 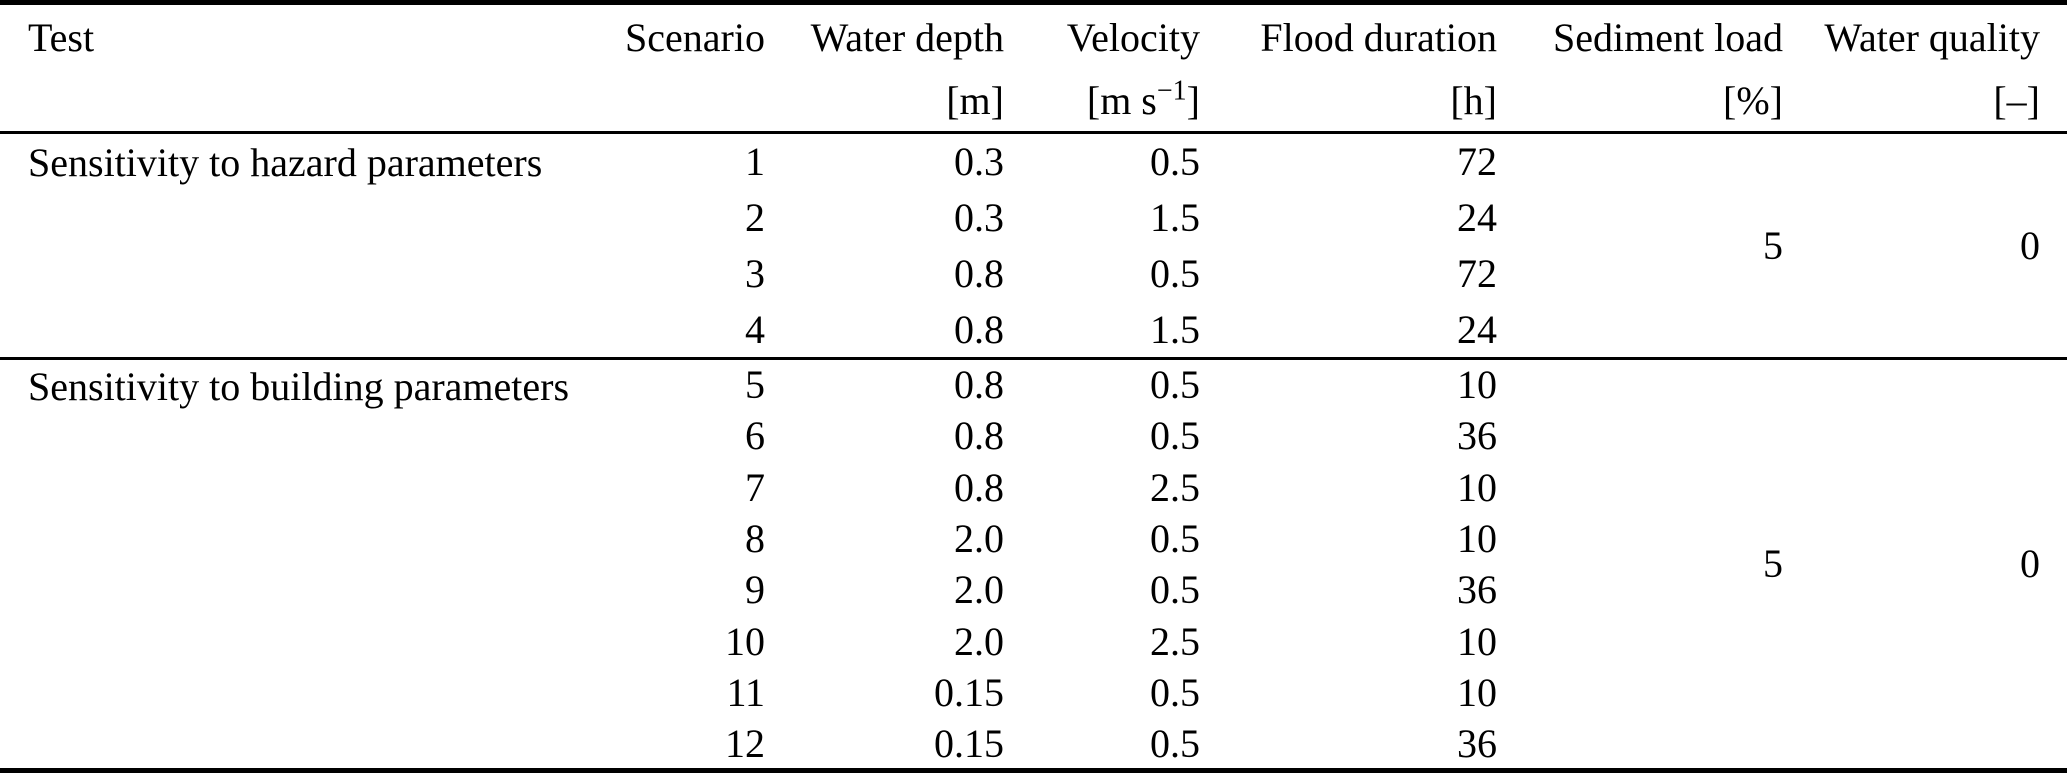 I want to click on table-row: 2 0.3 1.5 24, so click(x=1033, y=217).